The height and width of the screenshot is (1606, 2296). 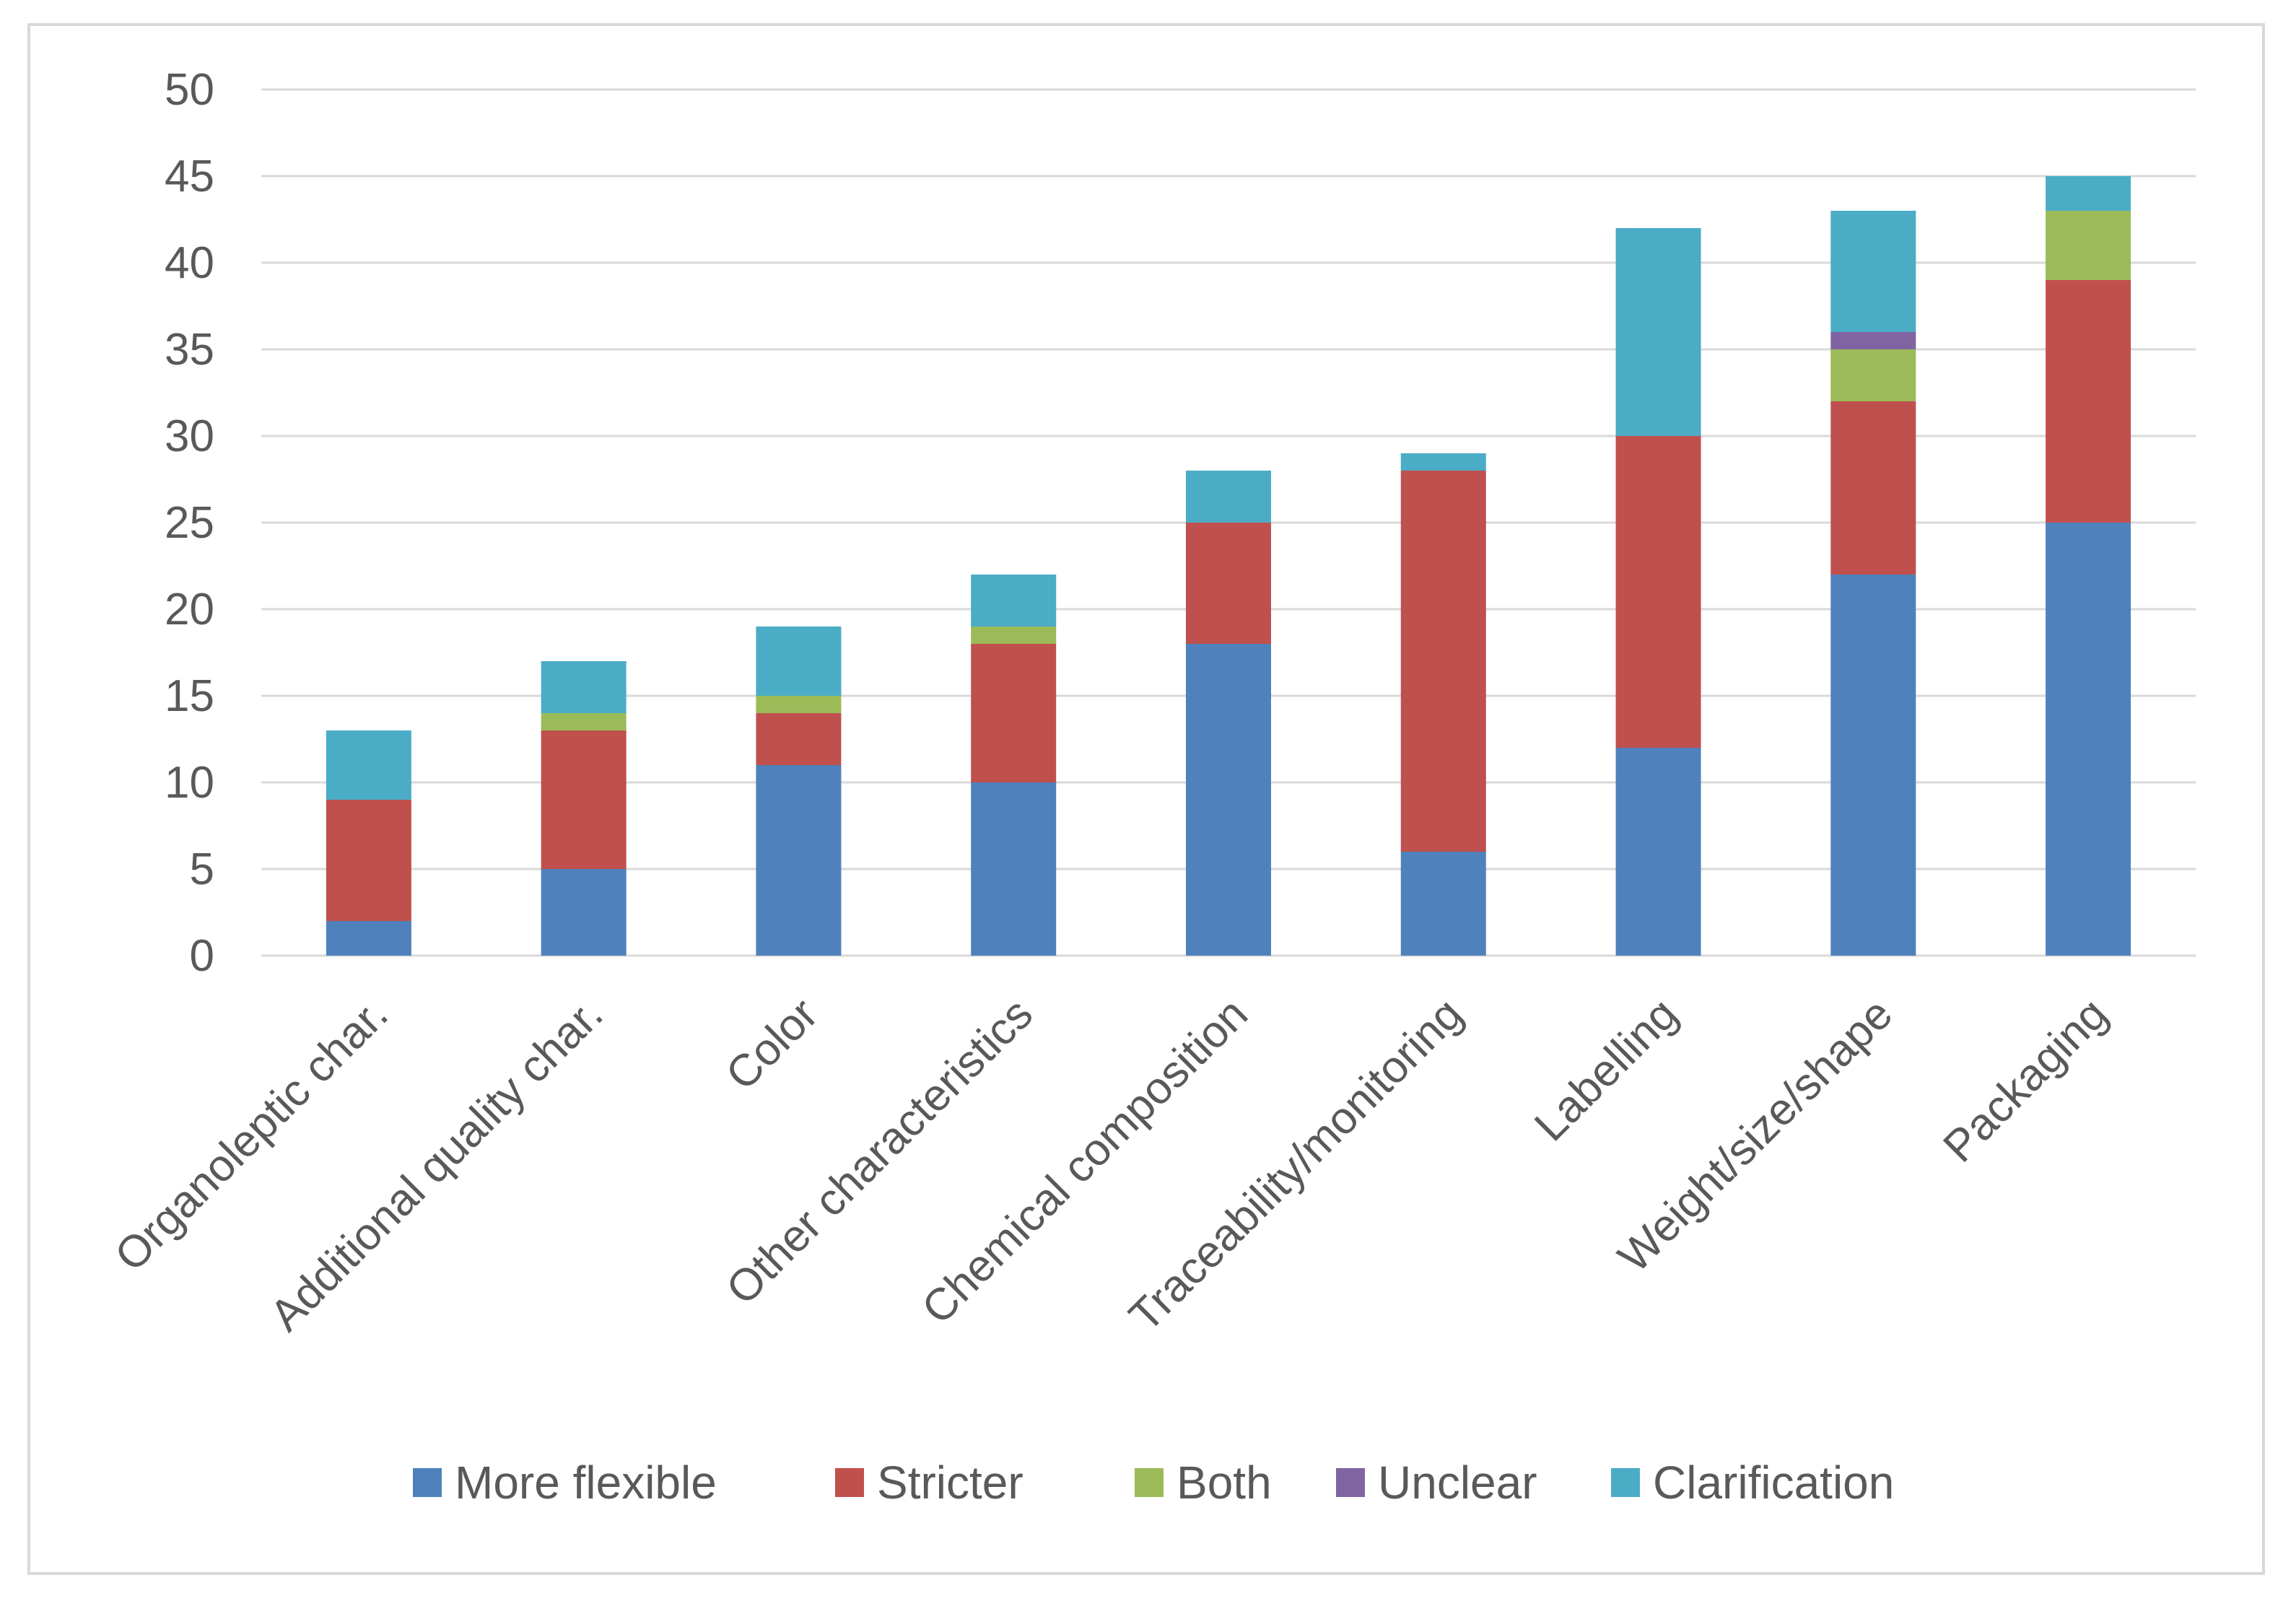 What do you see at coordinates (368, 938) in the screenshot?
I see `bar-more-flexible-organoleptic-char` at bounding box center [368, 938].